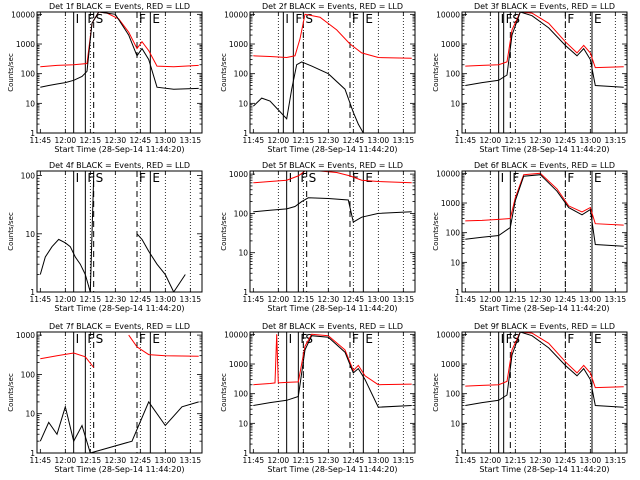 The height and width of the screenshot is (480, 640). I want to click on panel-title: Det 7f BLACK = Events, RED = LLD, so click(119, 326).